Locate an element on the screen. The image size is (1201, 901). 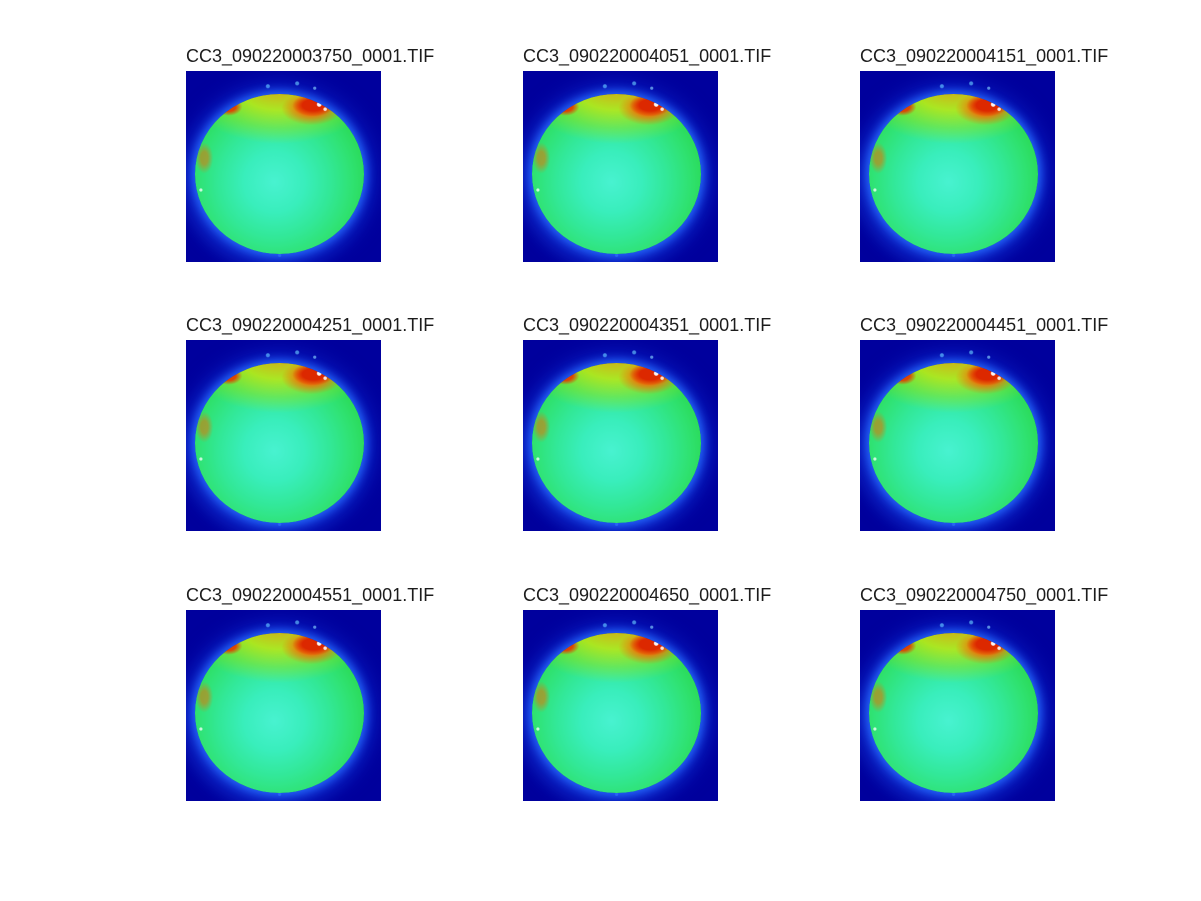
subplot-tile: CC3_090220004451_0001.TIF is located at coordinates (984, 423).